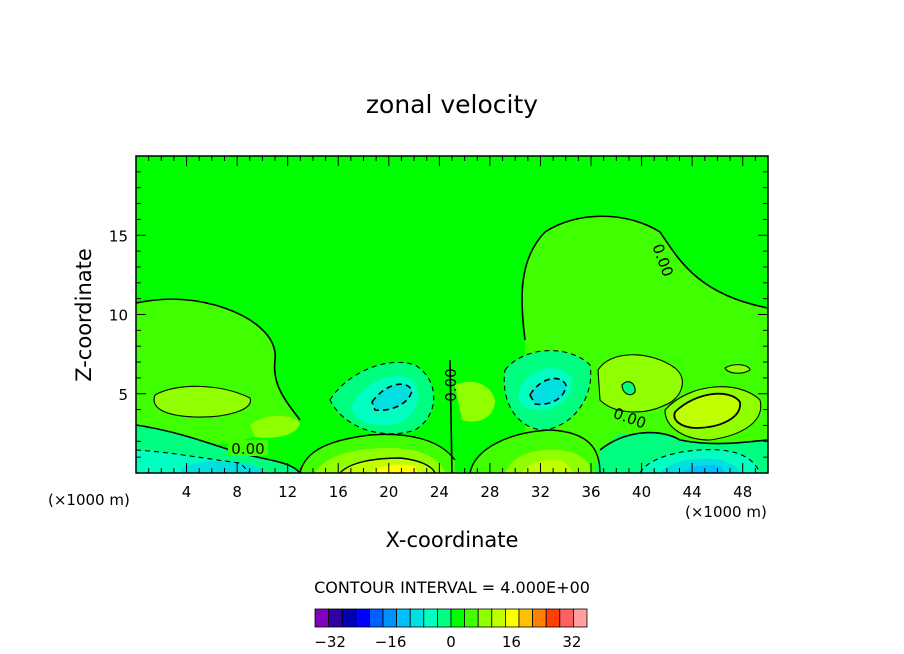 This screenshot has height=654, width=904. What do you see at coordinates (451, 629) in the screenshot?
I see `colorbar: −32 −16 0 16 32` at bounding box center [451, 629].